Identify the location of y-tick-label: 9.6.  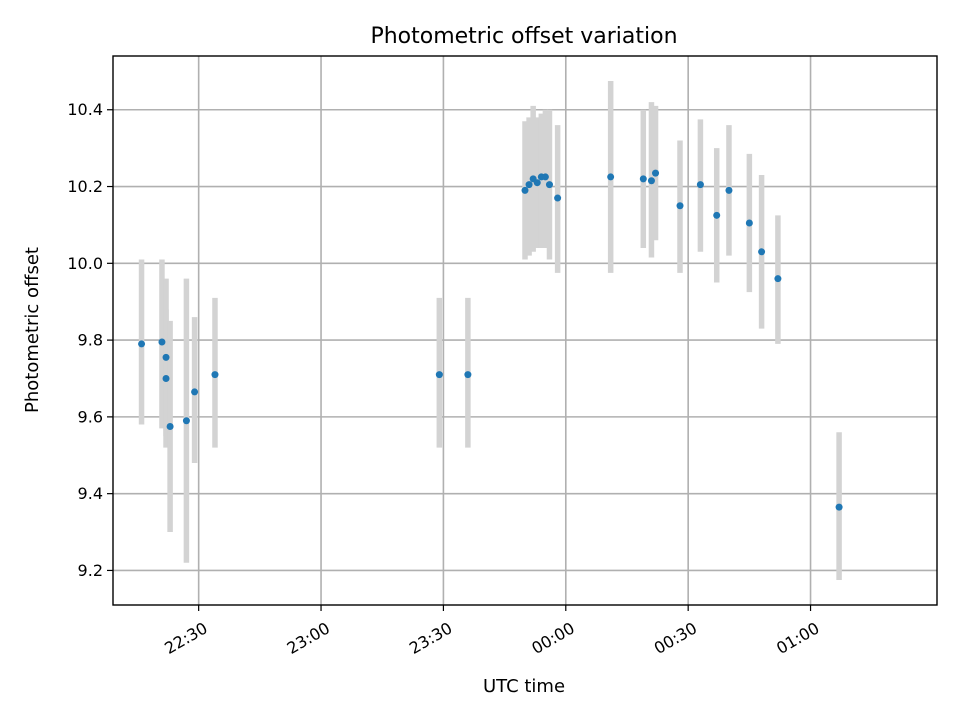
(90, 416).